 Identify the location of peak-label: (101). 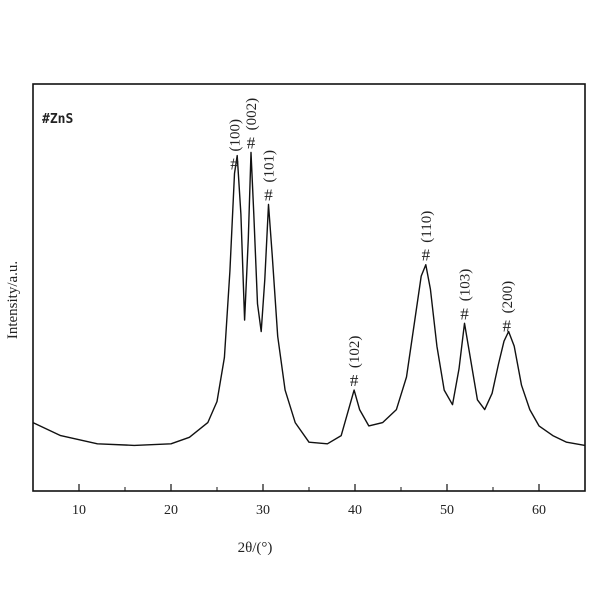
(270, 166).